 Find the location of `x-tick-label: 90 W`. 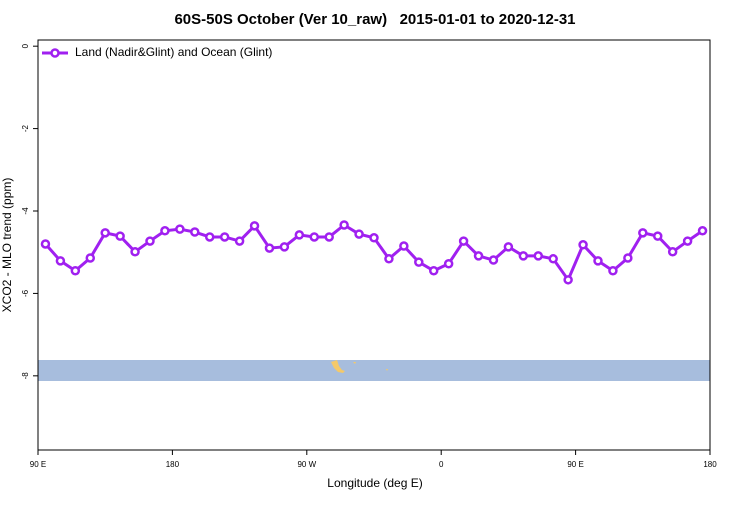

x-tick-label: 90 W is located at coordinates (306, 464).